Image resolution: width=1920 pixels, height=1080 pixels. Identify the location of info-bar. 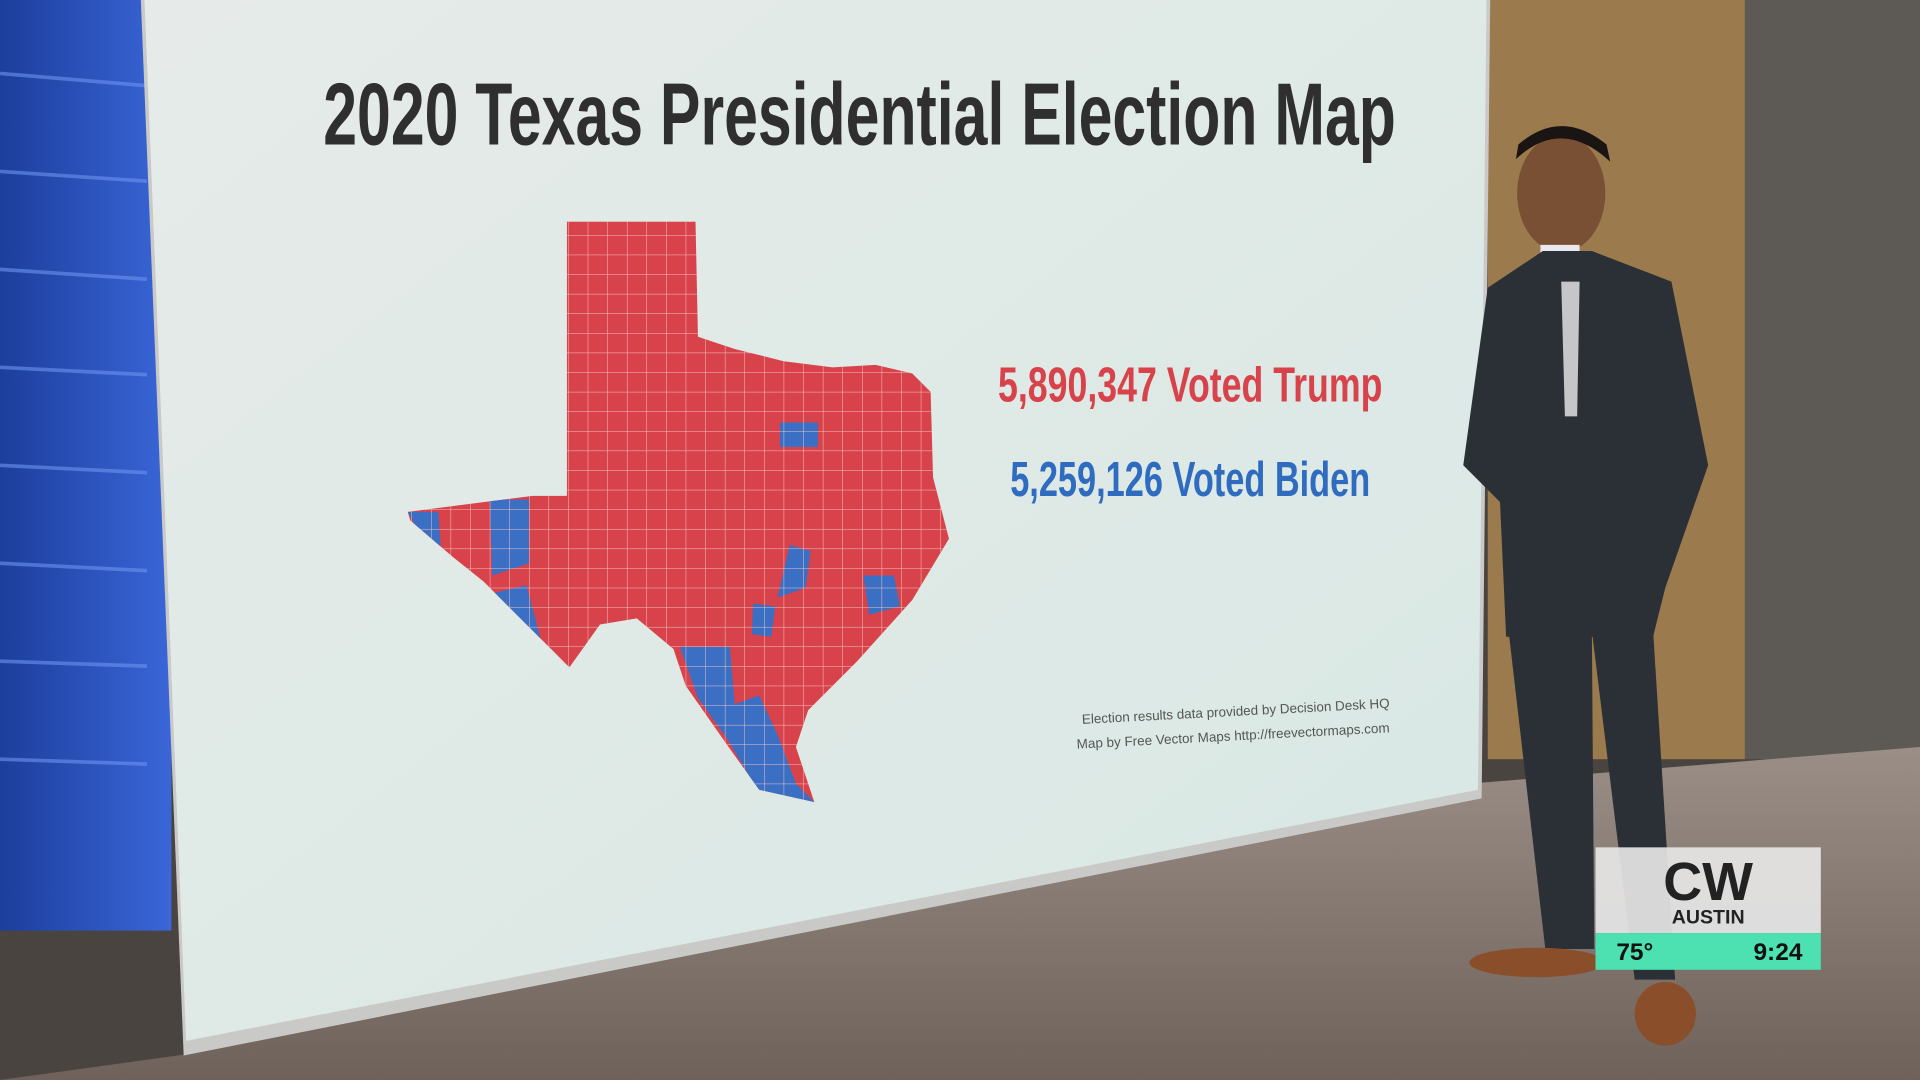
(1708, 951).